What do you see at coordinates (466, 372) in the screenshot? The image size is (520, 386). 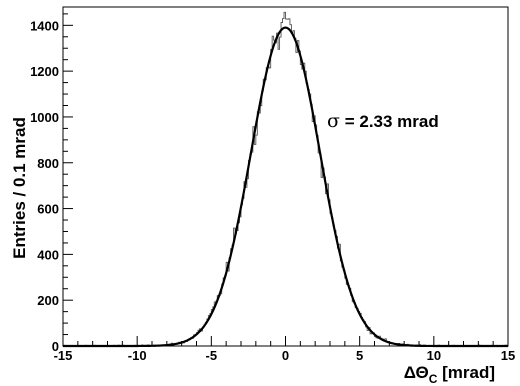 I see `x-axis-title-unit: [mrad]` at bounding box center [466, 372].